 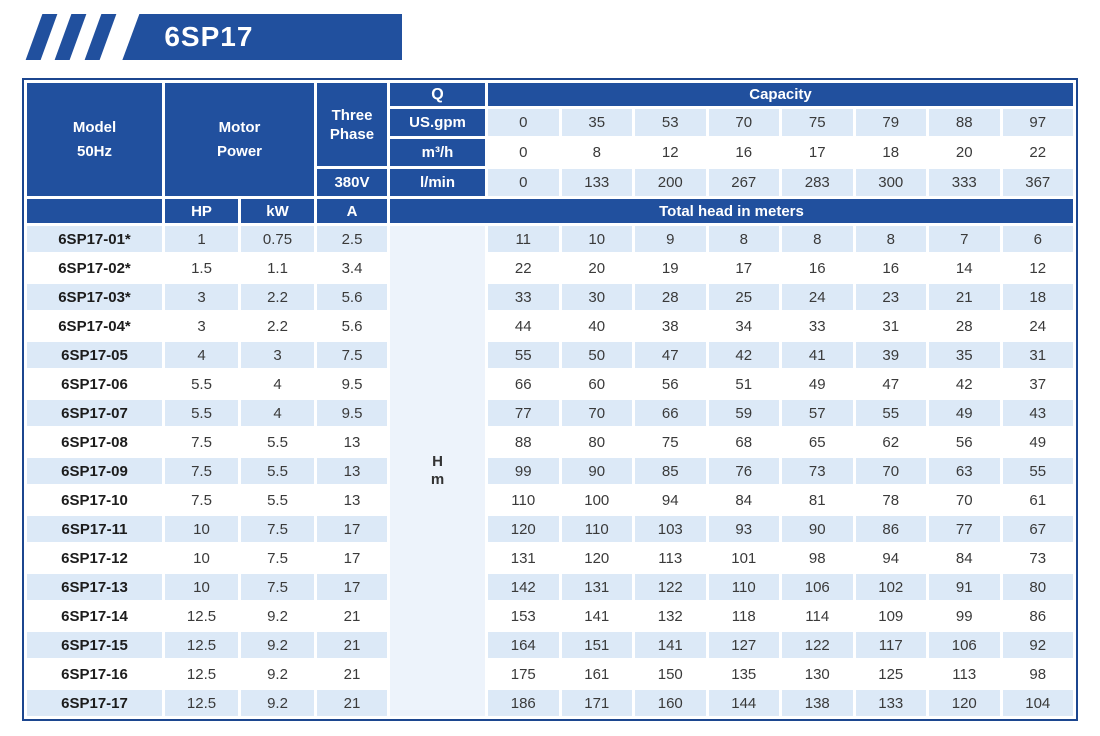 I want to click on banner-stripe-icon, so click(x=100, y=37).